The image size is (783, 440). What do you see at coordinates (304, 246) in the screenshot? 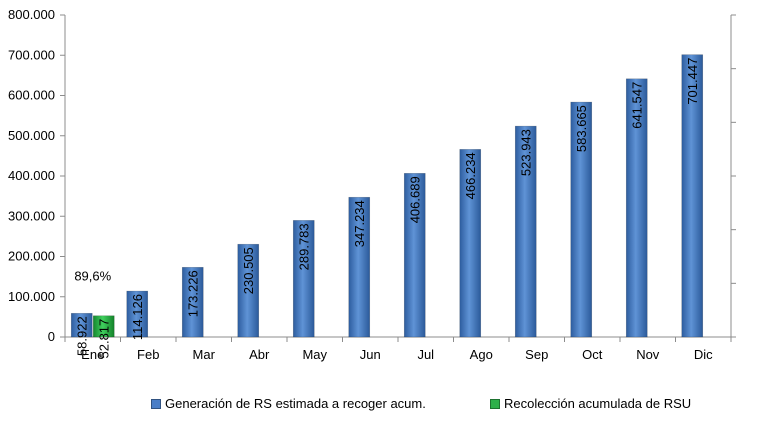
I see `data-label: 289.783` at bounding box center [304, 246].